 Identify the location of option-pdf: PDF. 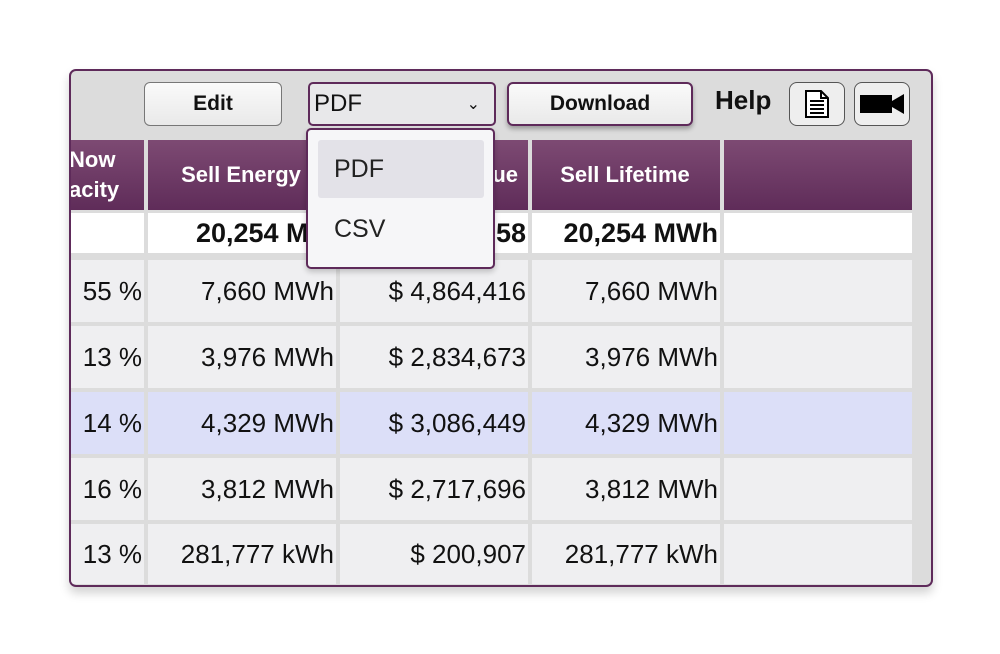
(401, 169).